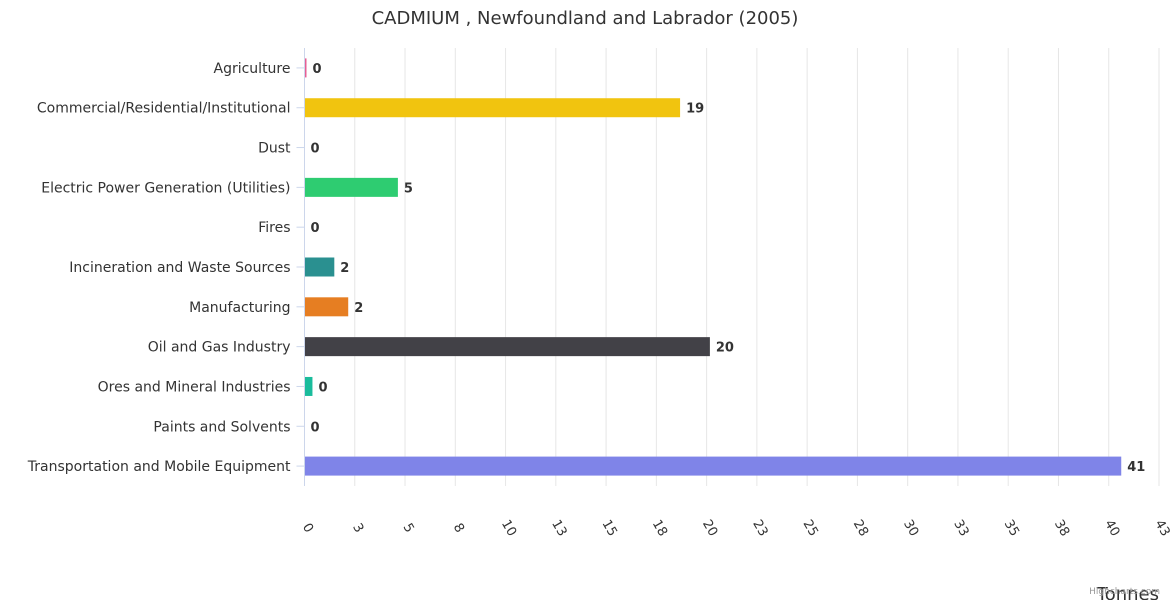 The image size is (1170, 600). I want to click on category-label: Commercial/Residential/Institutional, so click(164, 109).